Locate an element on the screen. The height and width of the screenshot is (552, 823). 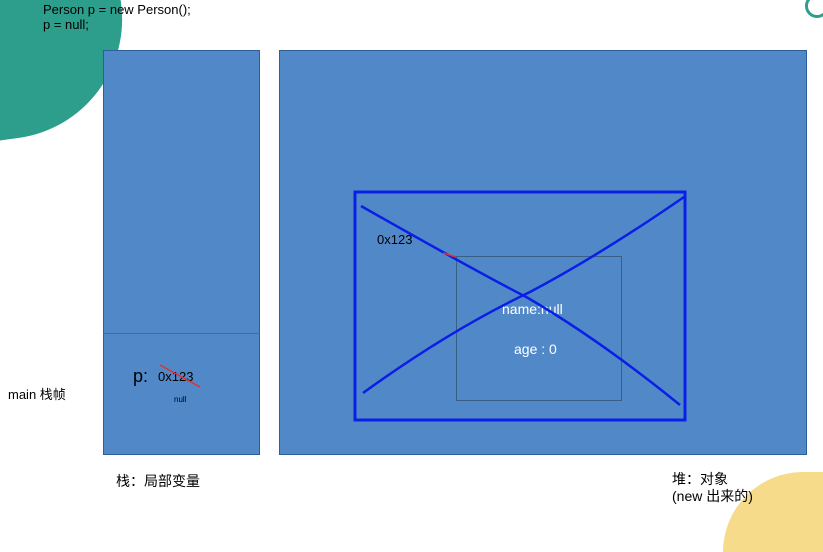
field-age: age : 0 is located at coordinates (535, 349).